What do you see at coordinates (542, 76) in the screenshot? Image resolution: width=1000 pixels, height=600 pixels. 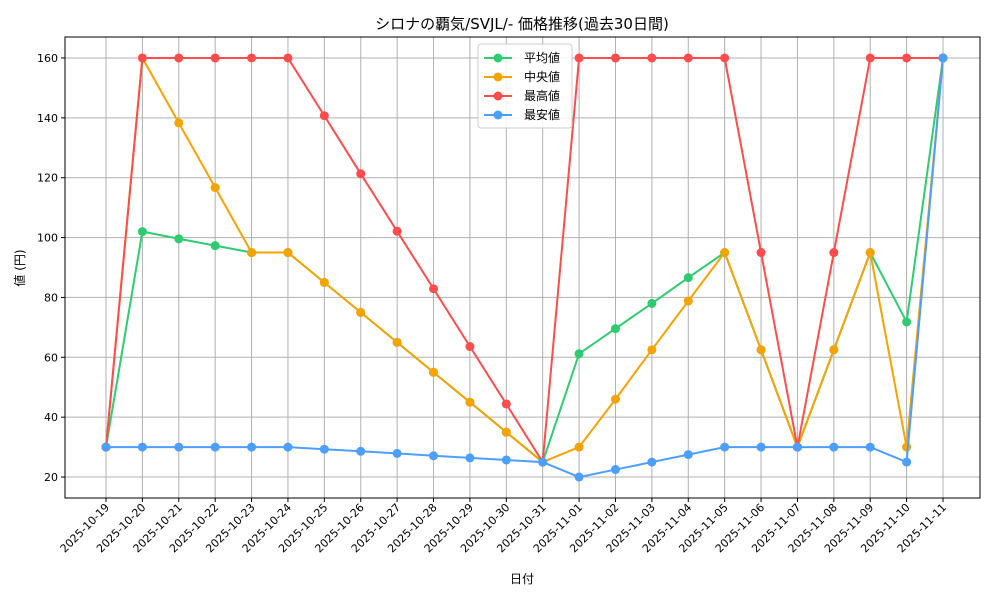 I see `legend-label: 中央値` at bounding box center [542, 76].